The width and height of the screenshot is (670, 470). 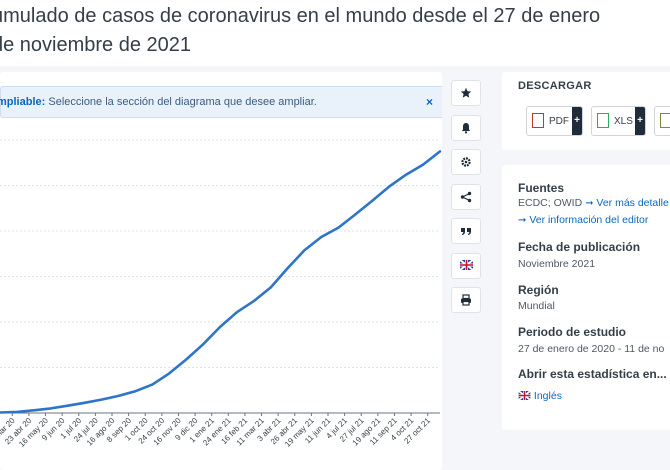 I want to click on print-button, so click(x=466, y=300).